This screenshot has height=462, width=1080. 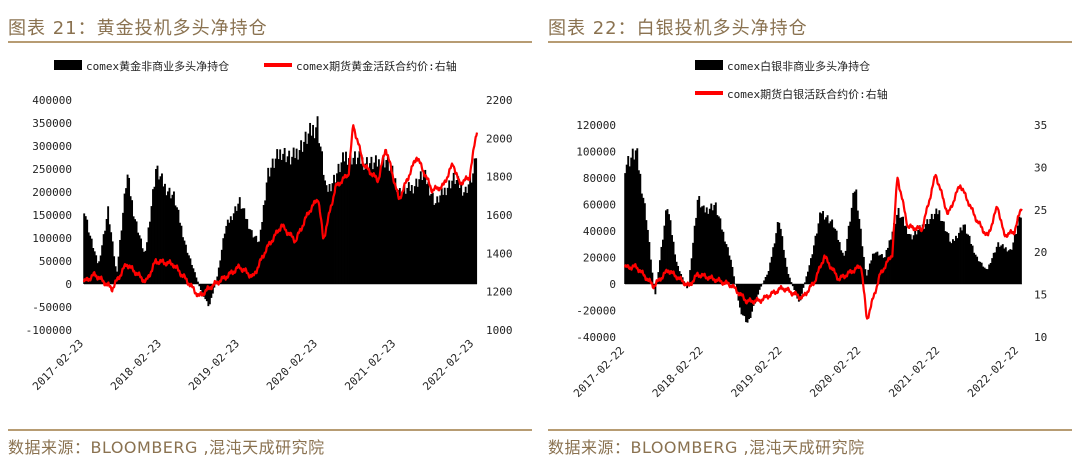 I want to click on right-axis-tick-label: 20, so click(x=1040, y=252).